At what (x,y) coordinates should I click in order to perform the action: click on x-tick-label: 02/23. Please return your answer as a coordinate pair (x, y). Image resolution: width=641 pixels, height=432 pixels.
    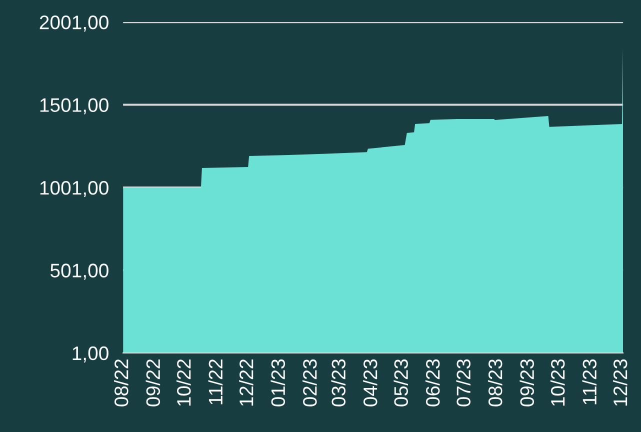
    Looking at the image, I should click on (309, 382).